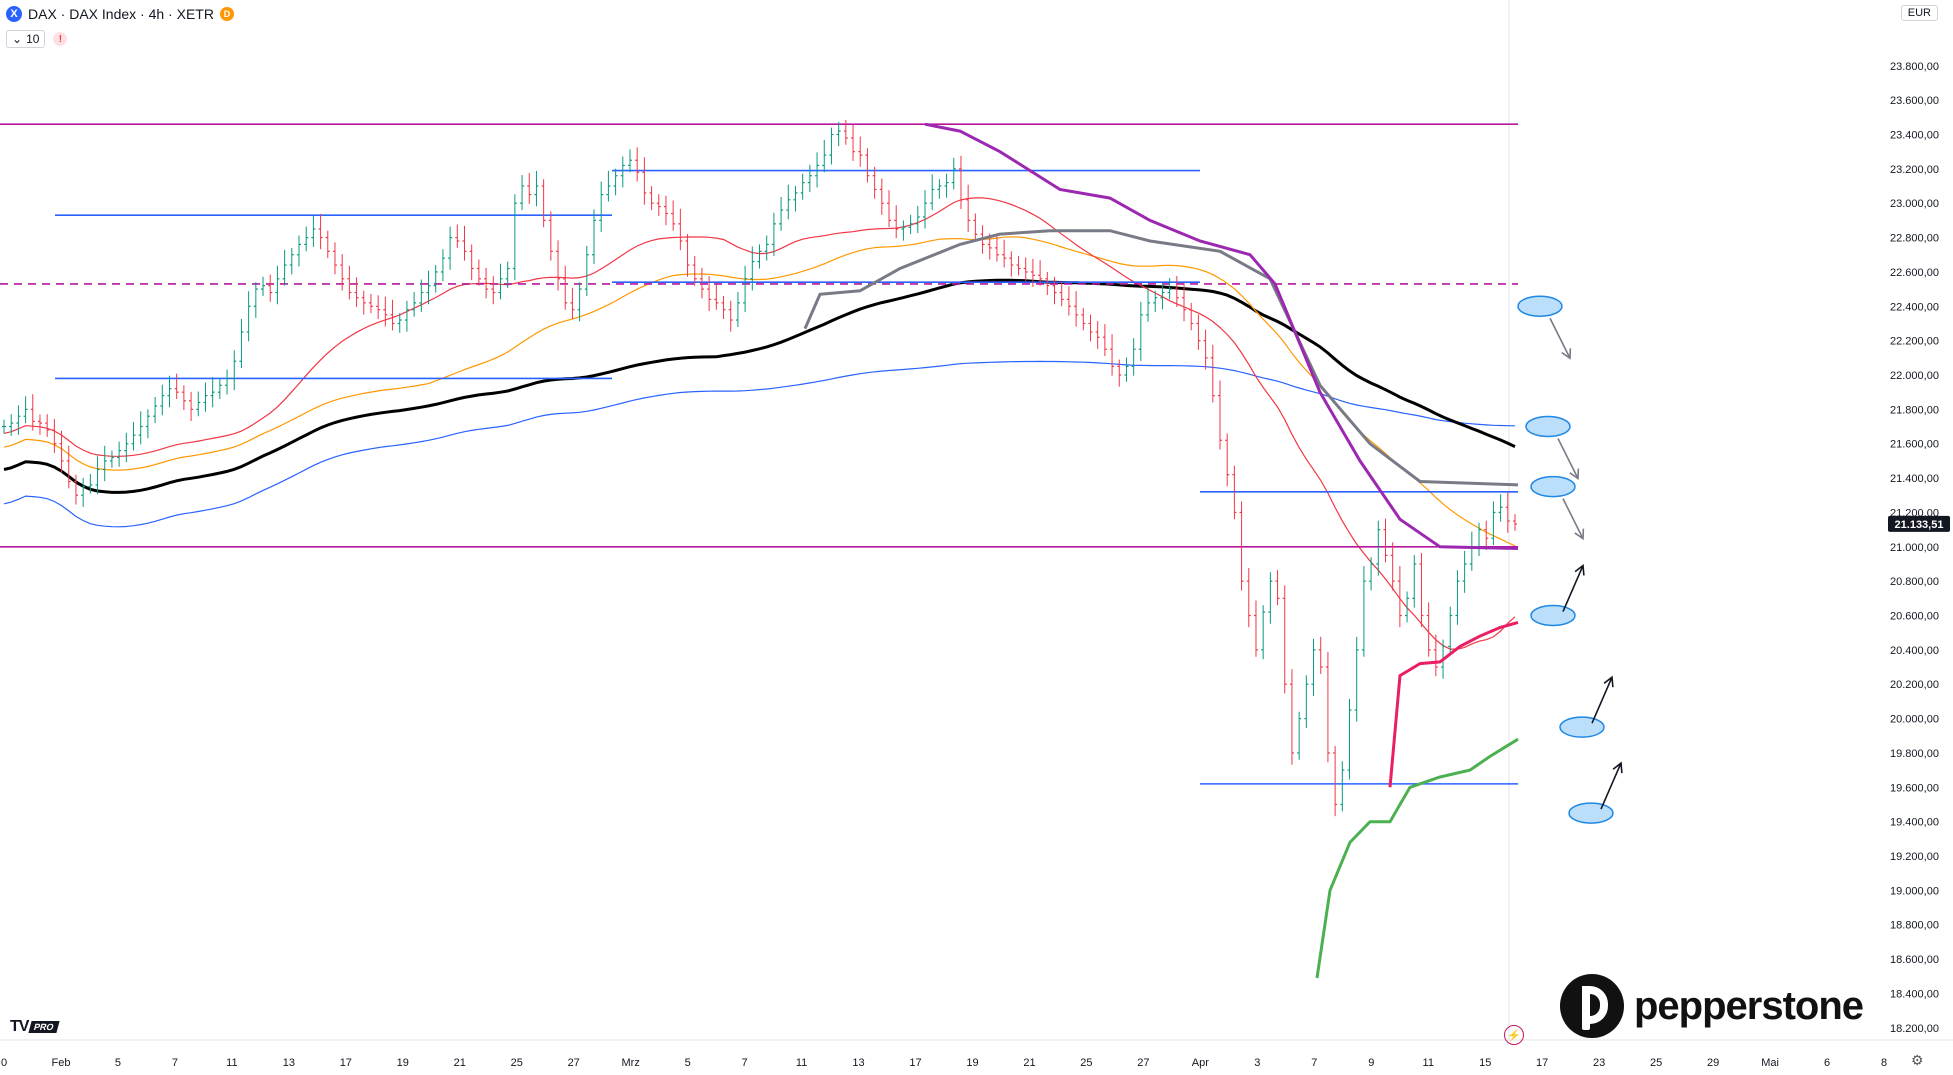 The image size is (1953, 1075). What do you see at coordinates (1770, 1063) in the screenshot?
I see `x-tick-label: Mai` at bounding box center [1770, 1063].